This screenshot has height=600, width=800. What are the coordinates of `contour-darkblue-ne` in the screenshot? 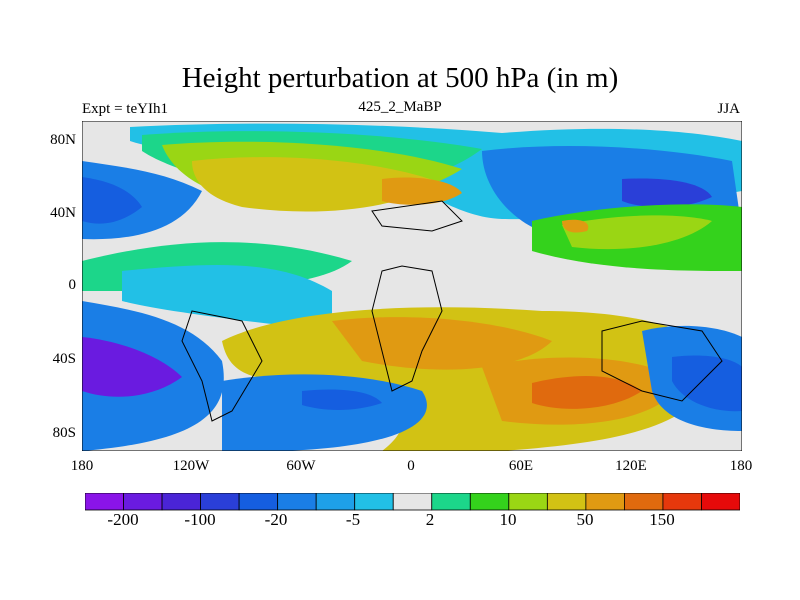 It's located at (667, 193).